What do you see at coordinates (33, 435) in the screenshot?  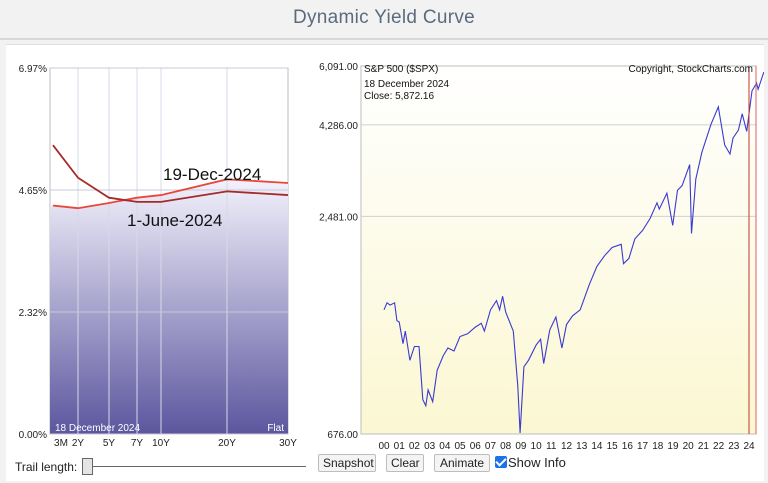 I see `yield-y-tick-label: 0.00%` at bounding box center [33, 435].